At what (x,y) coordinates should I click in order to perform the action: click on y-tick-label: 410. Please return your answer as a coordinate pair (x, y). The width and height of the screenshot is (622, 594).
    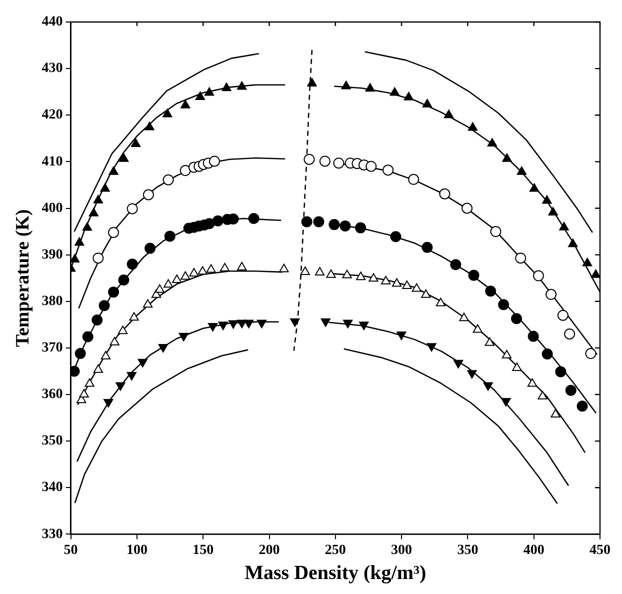
    Looking at the image, I should click on (52, 162).